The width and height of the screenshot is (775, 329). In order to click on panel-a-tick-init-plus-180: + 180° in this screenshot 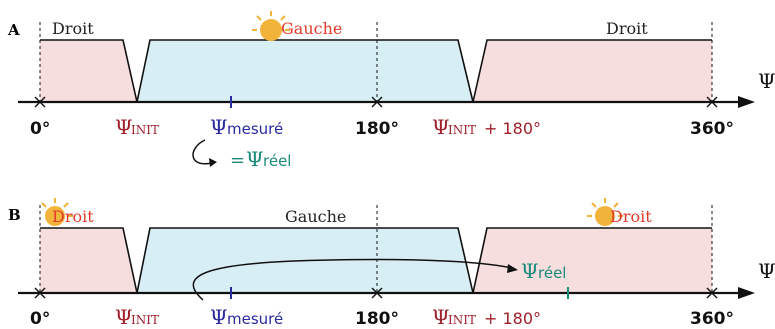, I will do `click(512, 128)`.